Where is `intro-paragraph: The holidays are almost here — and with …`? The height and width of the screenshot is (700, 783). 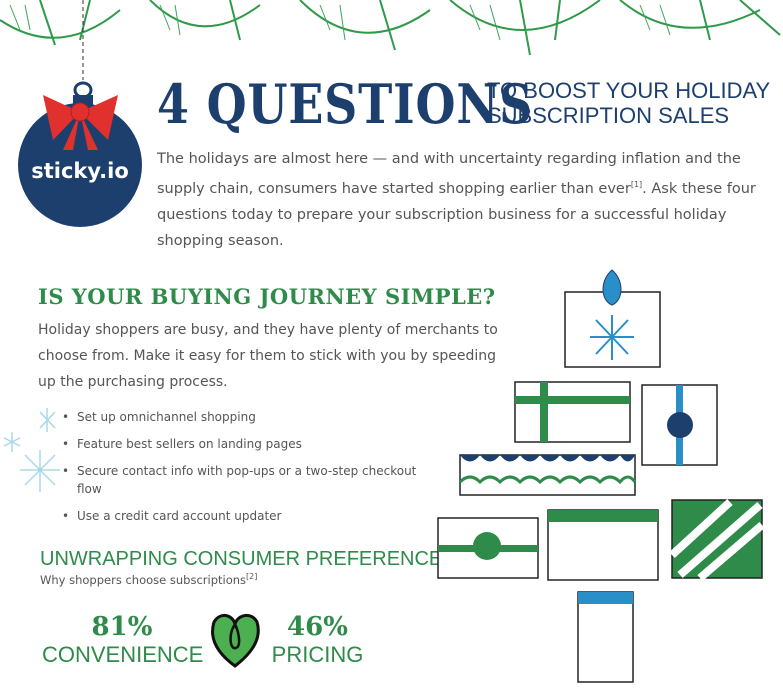 intro-paragraph: The holidays are almost here — and with … is located at coordinates (467, 200).